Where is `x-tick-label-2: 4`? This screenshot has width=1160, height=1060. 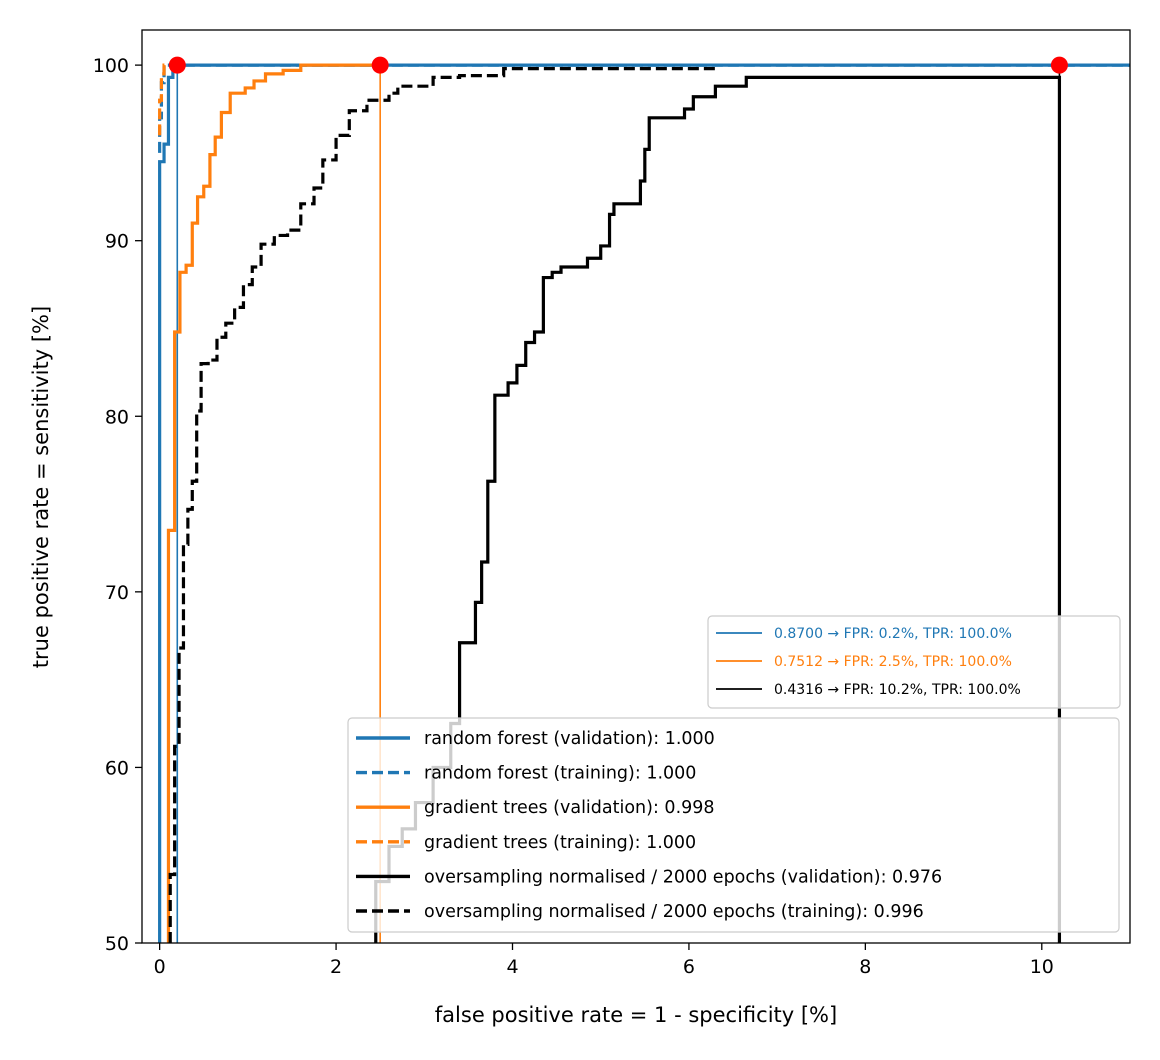 x-tick-label-2: 4 is located at coordinates (512, 967).